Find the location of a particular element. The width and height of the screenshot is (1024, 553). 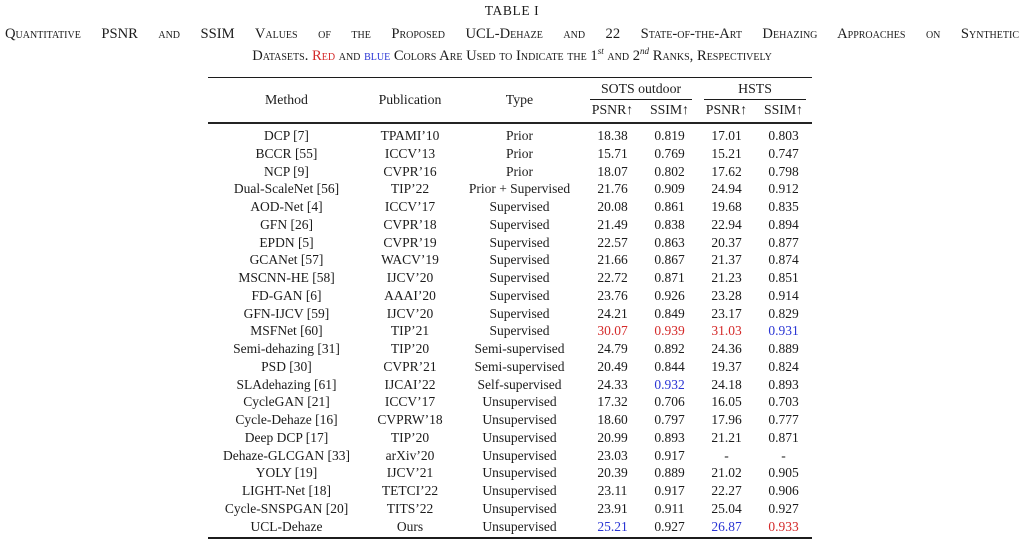

psnr-hsts-cell: 31.03 is located at coordinates (726, 331).